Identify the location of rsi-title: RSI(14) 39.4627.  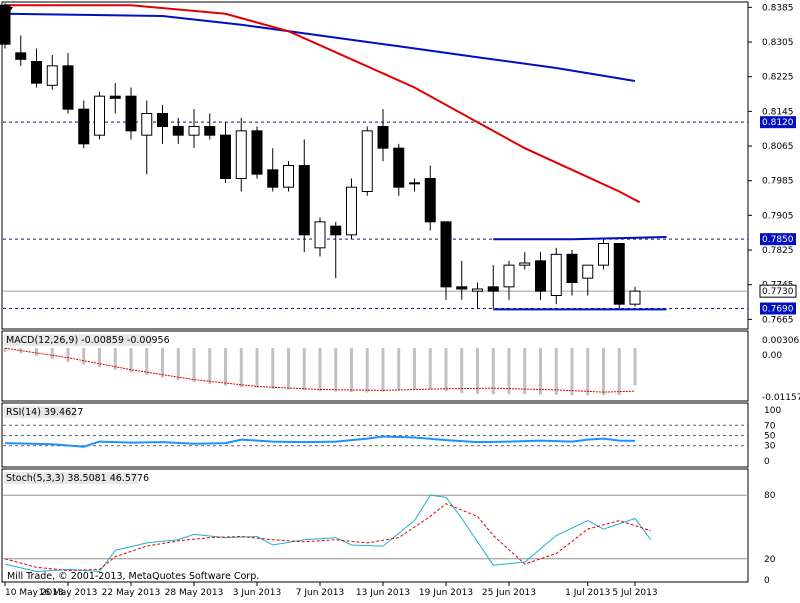
(44, 412).